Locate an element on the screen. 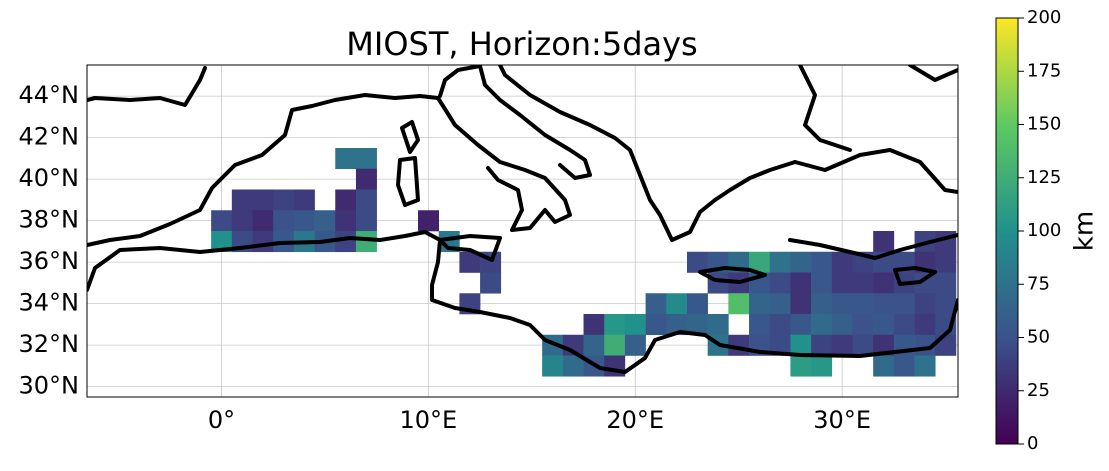 This screenshot has width=1109, height=471. x-tick-label: 30°E is located at coordinates (842, 420).